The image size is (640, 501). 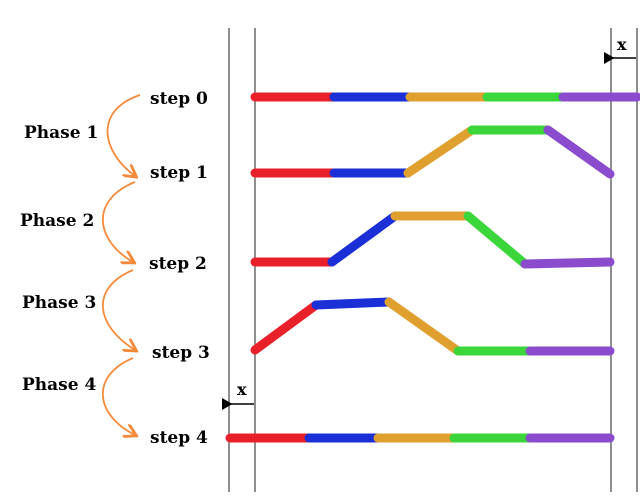 What do you see at coordinates (496, 240) in the screenshot?
I see `chain-2-green-segment` at bounding box center [496, 240].